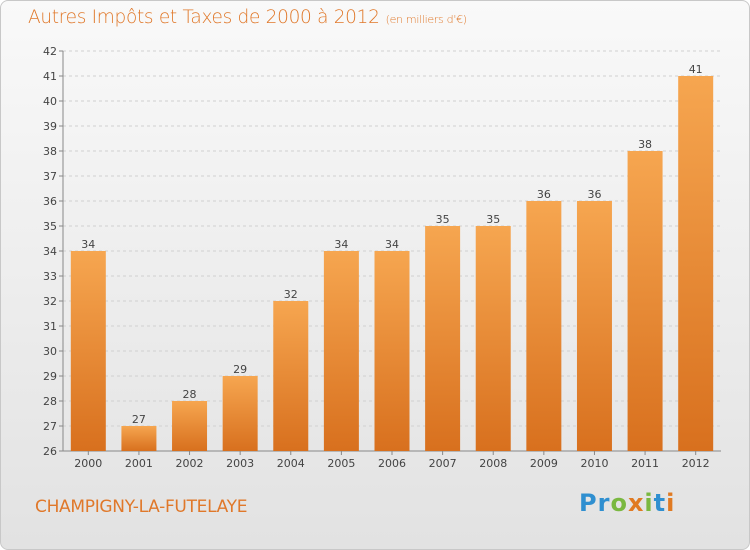  What do you see at coordinates (645, 144) in the screenshot?
I see `data-label: 38` at bounding box center [645, 144].